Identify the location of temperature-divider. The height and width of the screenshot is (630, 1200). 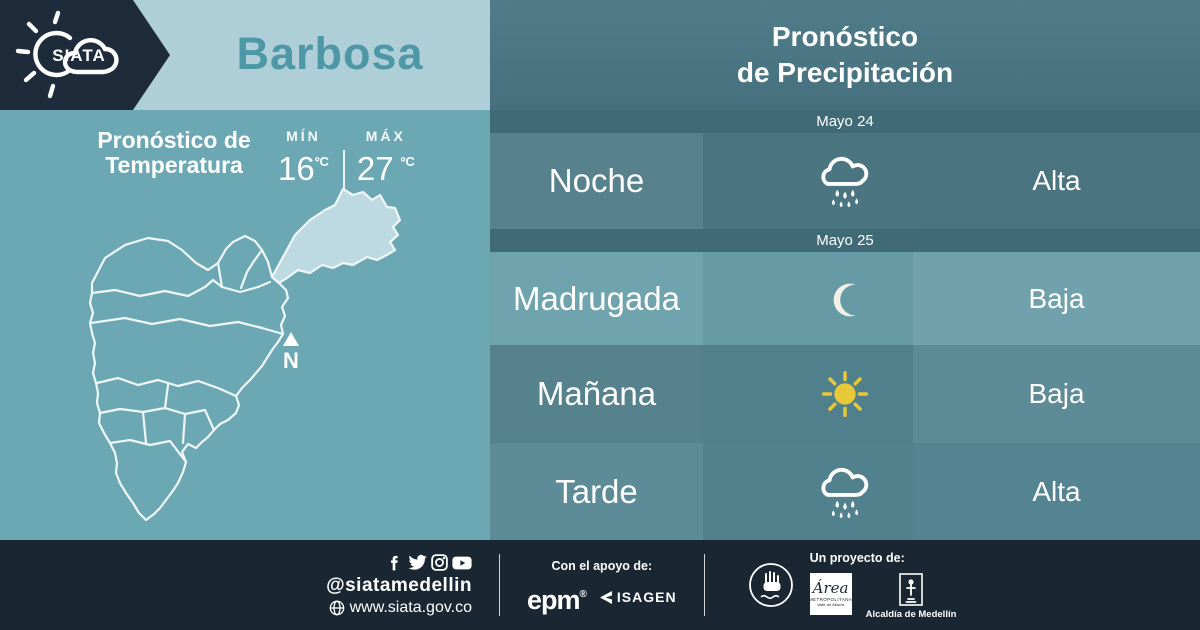
(343, 170).